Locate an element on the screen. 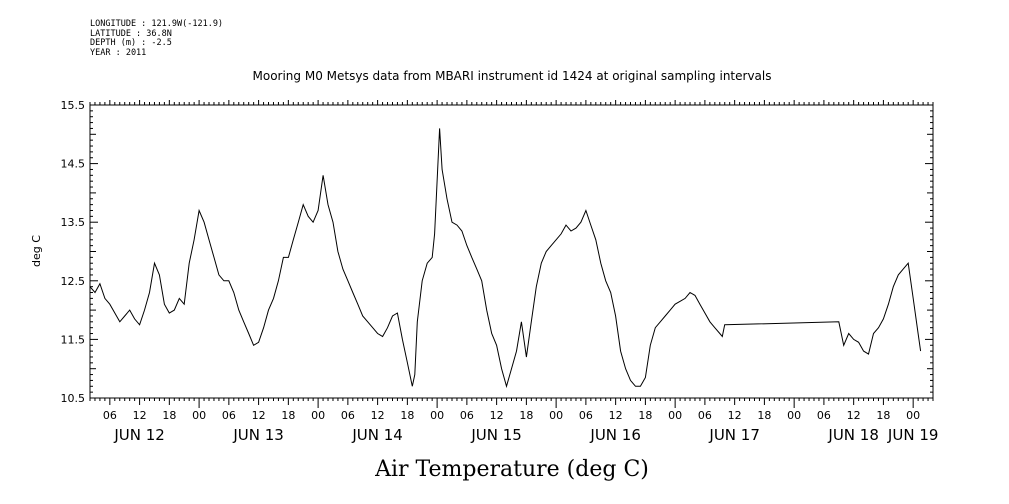  x-day-label: JUN 17 is located at coordinates (733, 435).